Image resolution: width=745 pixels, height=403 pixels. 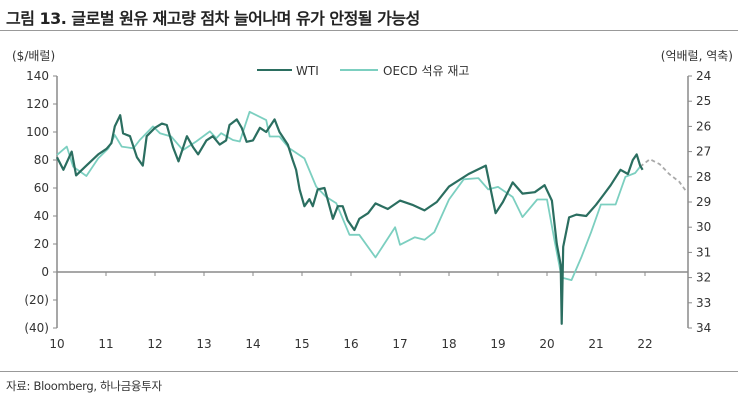 What do you see at coordinates (252, 344) in the screenshot?
I see `x-tick-label: 14` at bounding box center [252, 344].